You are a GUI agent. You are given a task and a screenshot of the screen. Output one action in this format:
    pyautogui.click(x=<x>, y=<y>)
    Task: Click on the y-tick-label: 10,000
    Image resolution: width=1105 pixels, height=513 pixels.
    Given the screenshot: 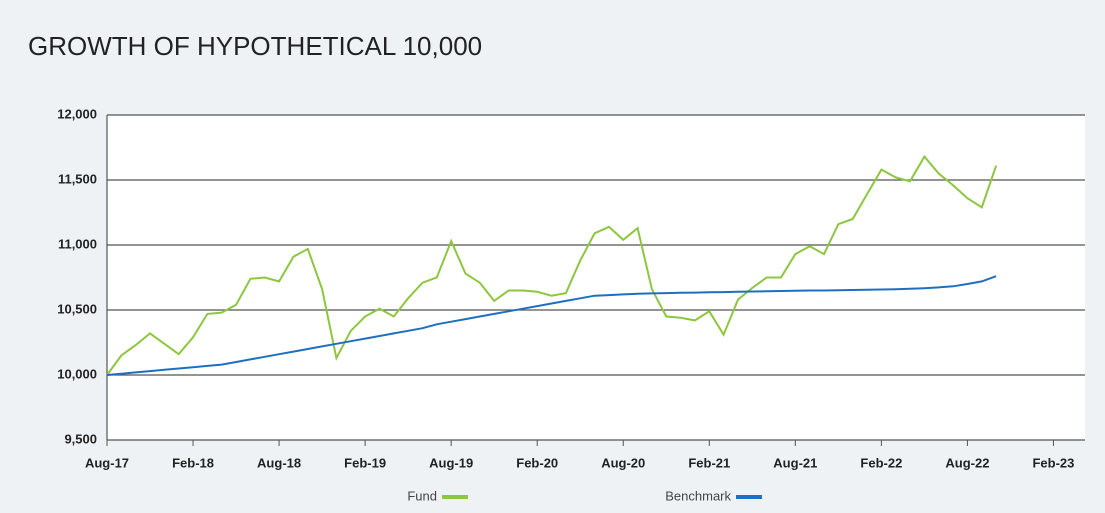 What is the action you would take?
    pyautogui.click(x=77, y=373)
    